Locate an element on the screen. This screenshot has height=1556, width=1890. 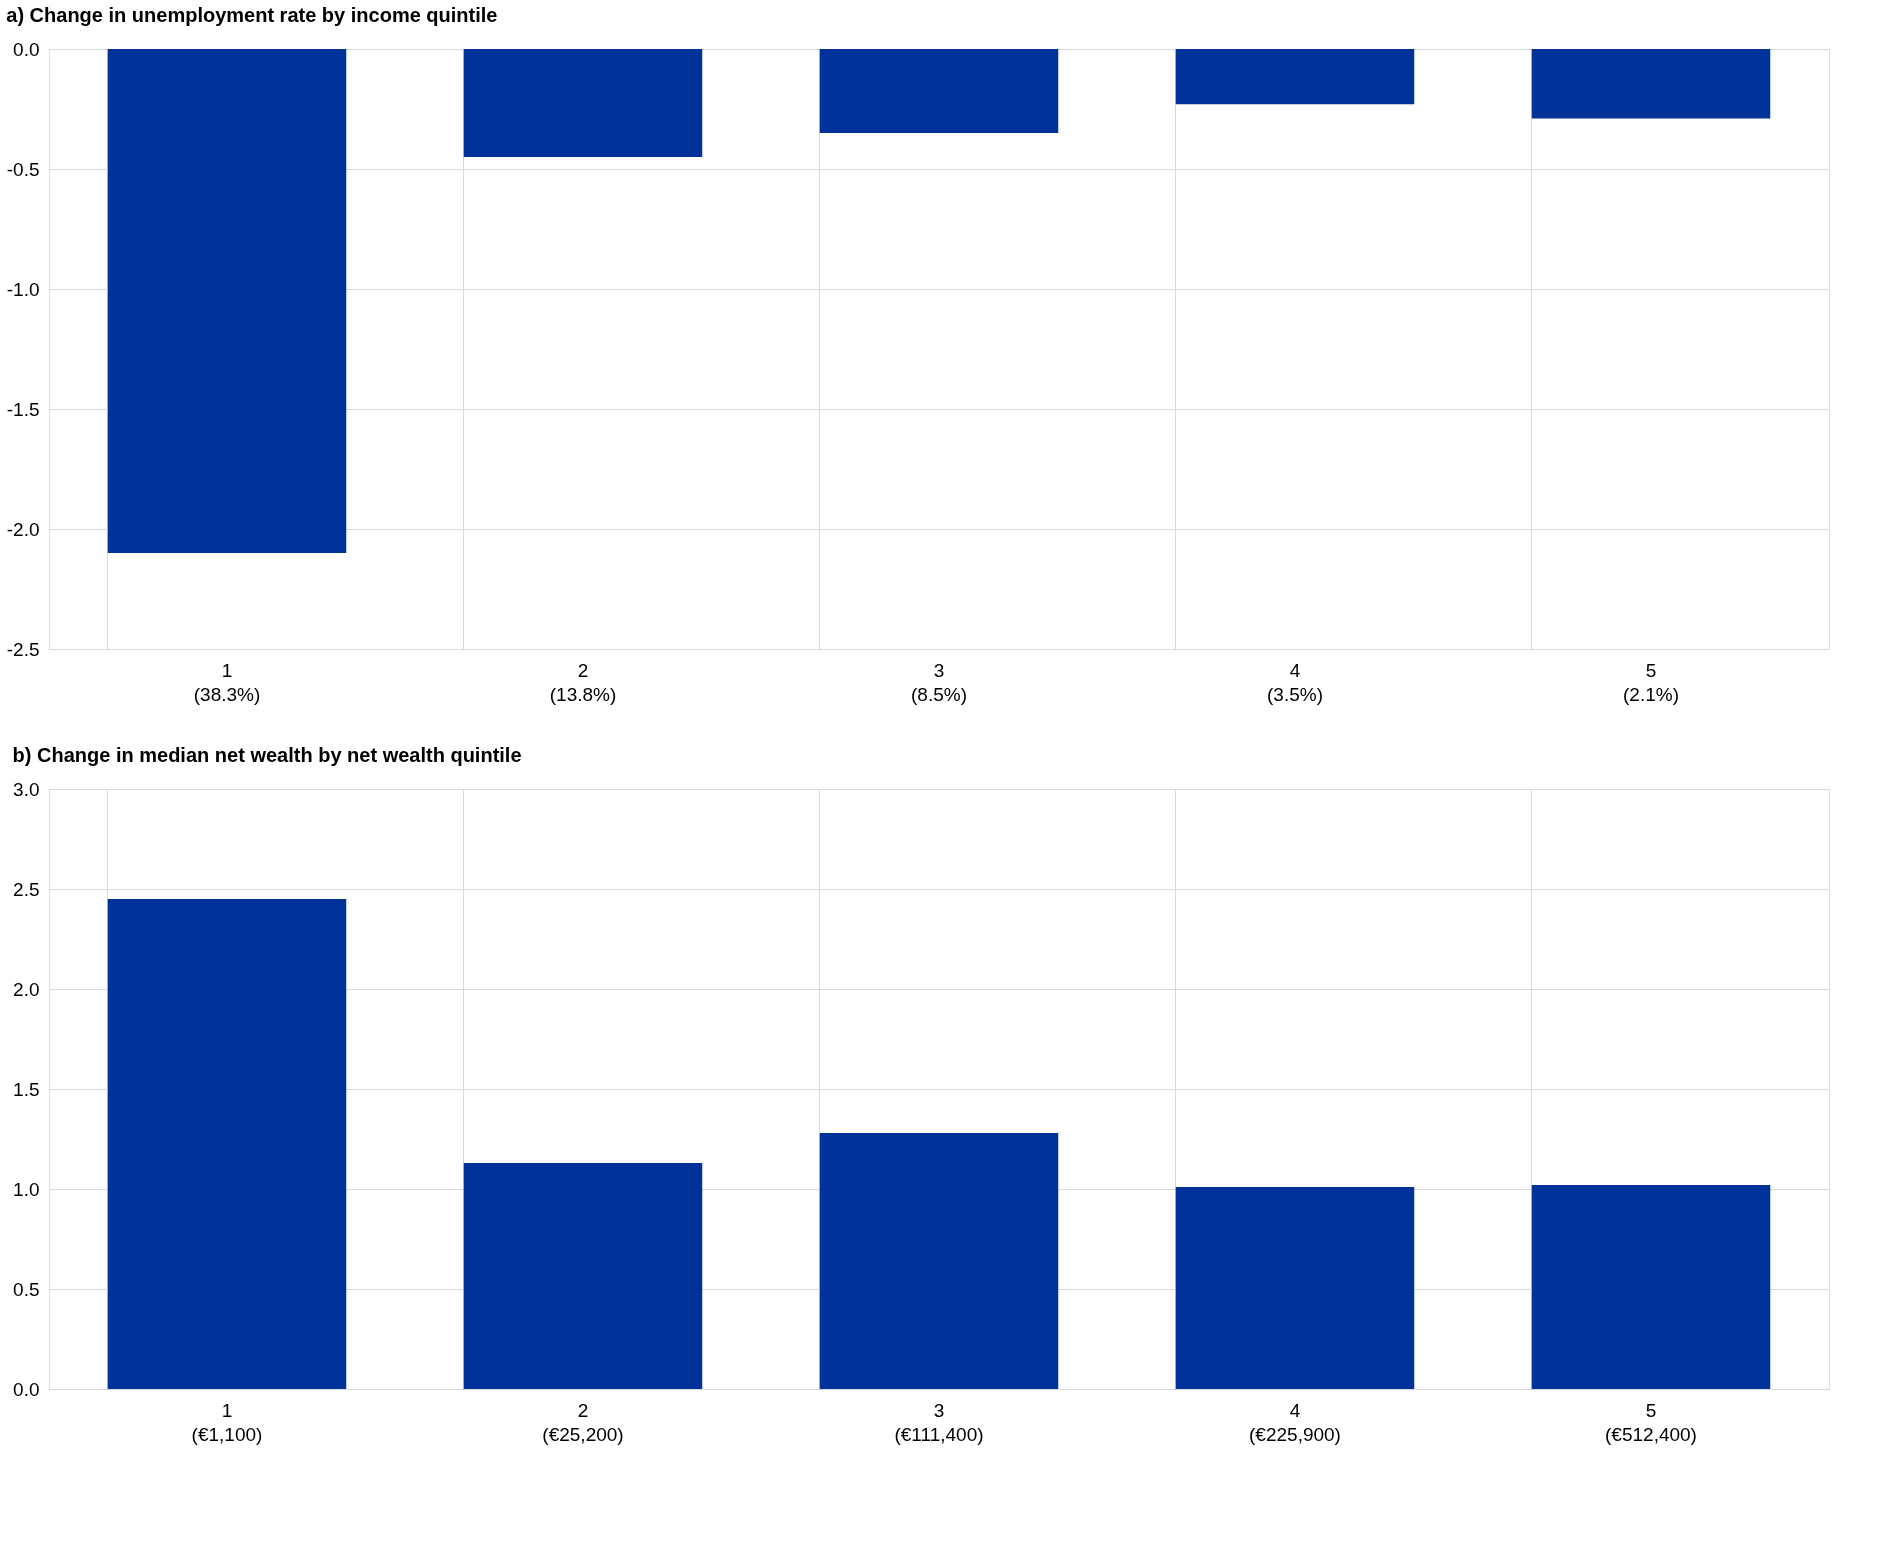
y-tick-label: 3.0 is located at coordinates (26, 789).